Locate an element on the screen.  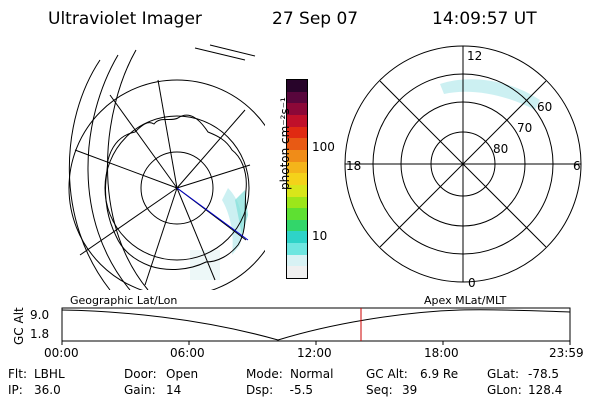
terminator-line is located at coordinates (212, 214).